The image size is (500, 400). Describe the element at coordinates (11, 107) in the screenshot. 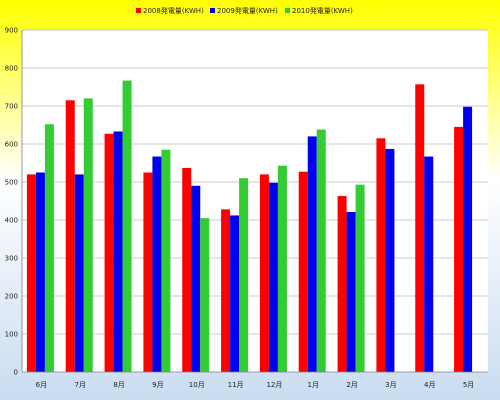

I see `y-tick-label: 700` at that location.